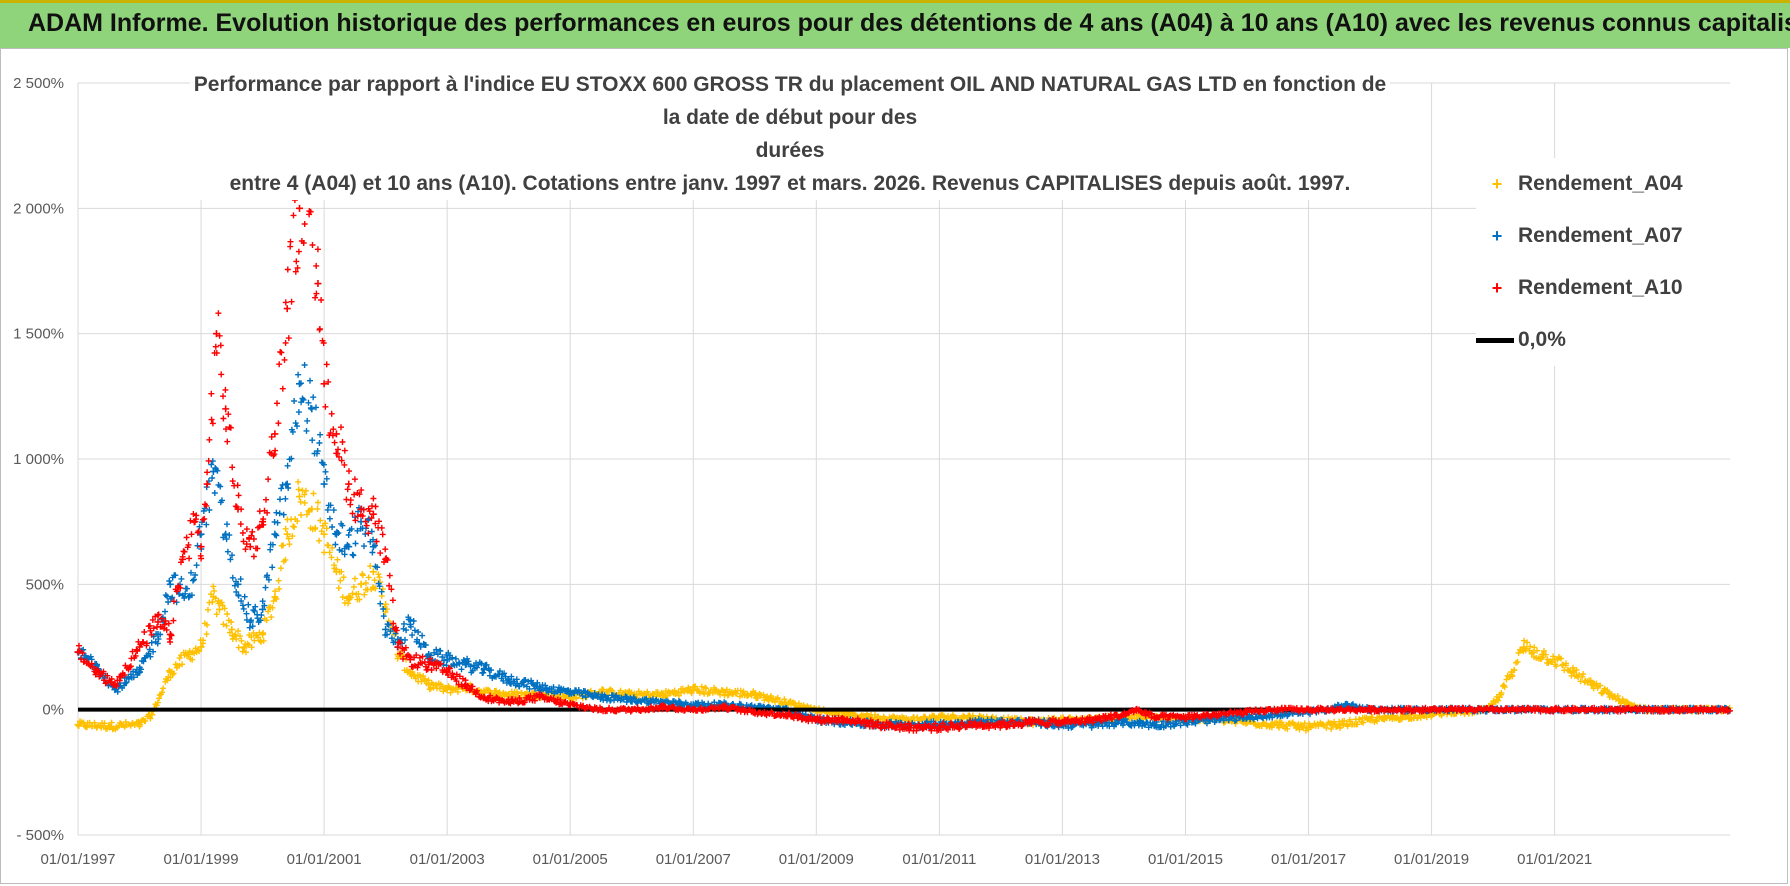  What do you see at coordinates (40, 835) in the screenshot?
I see `y-tick-label: - 500%` at bounding box center [40, 835].